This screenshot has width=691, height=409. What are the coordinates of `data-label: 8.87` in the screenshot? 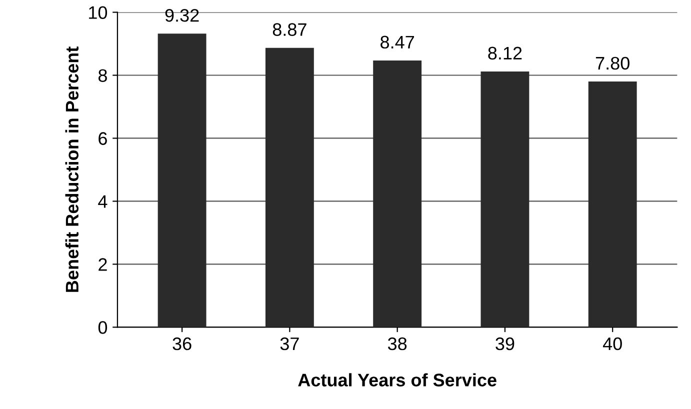 It's located at (289, 29).